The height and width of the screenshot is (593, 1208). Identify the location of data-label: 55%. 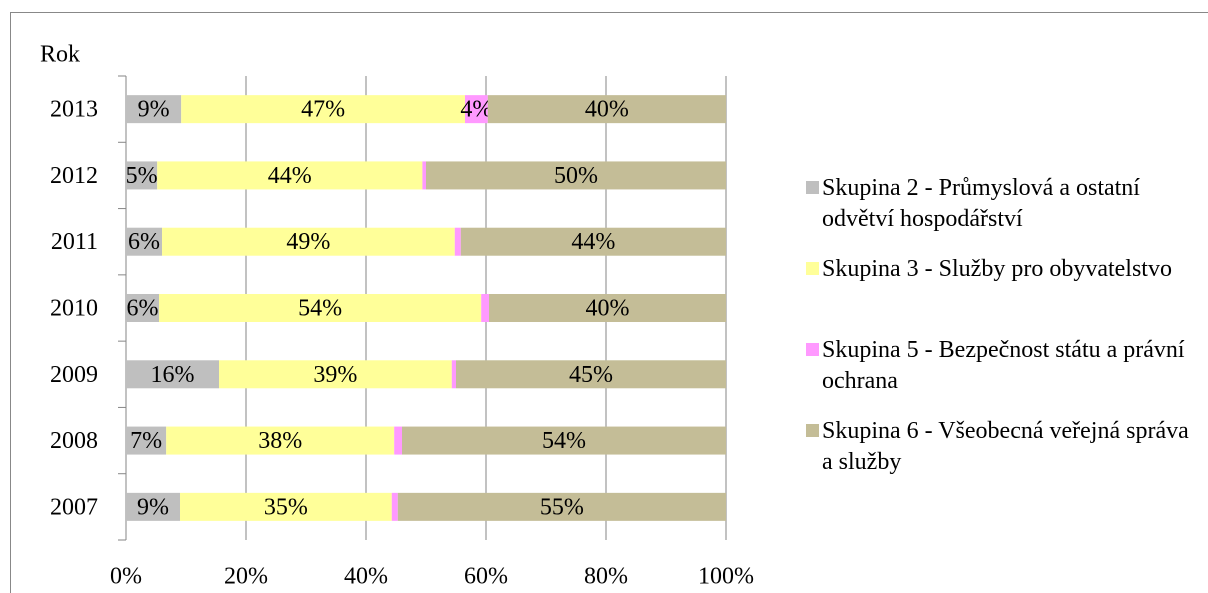
(562, 507).